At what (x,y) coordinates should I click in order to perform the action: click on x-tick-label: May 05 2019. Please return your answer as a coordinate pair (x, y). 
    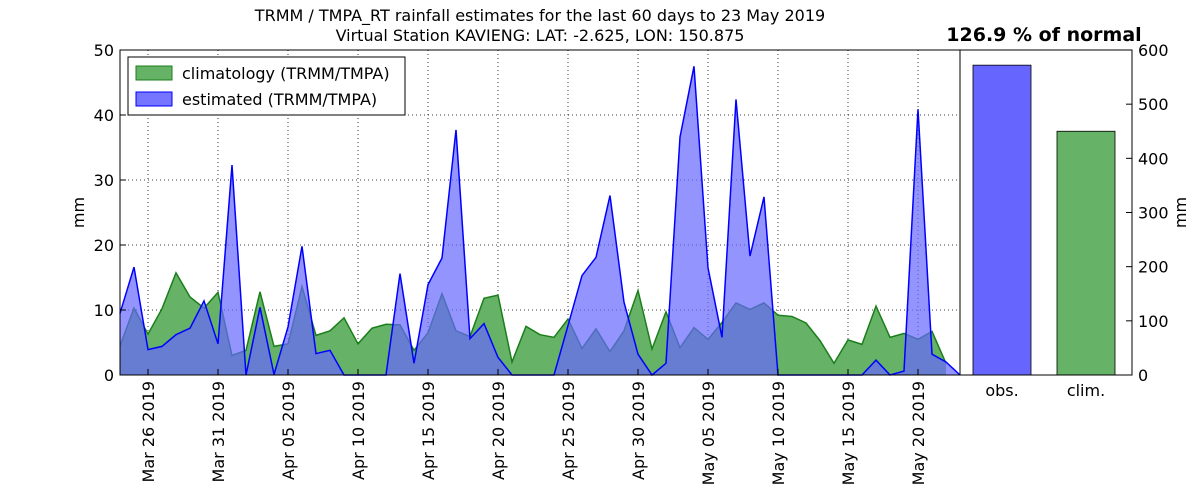
    Looking at the image, I should click on (708, 433).